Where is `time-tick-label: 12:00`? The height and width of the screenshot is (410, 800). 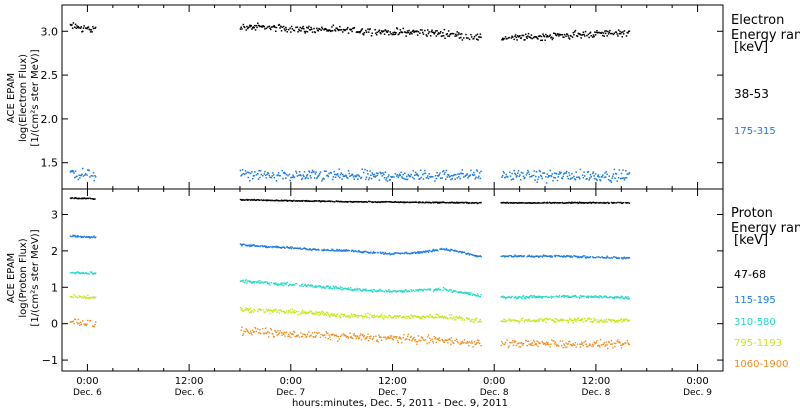
time-tick-label: 12:00 is located at coordinates (392, 381).